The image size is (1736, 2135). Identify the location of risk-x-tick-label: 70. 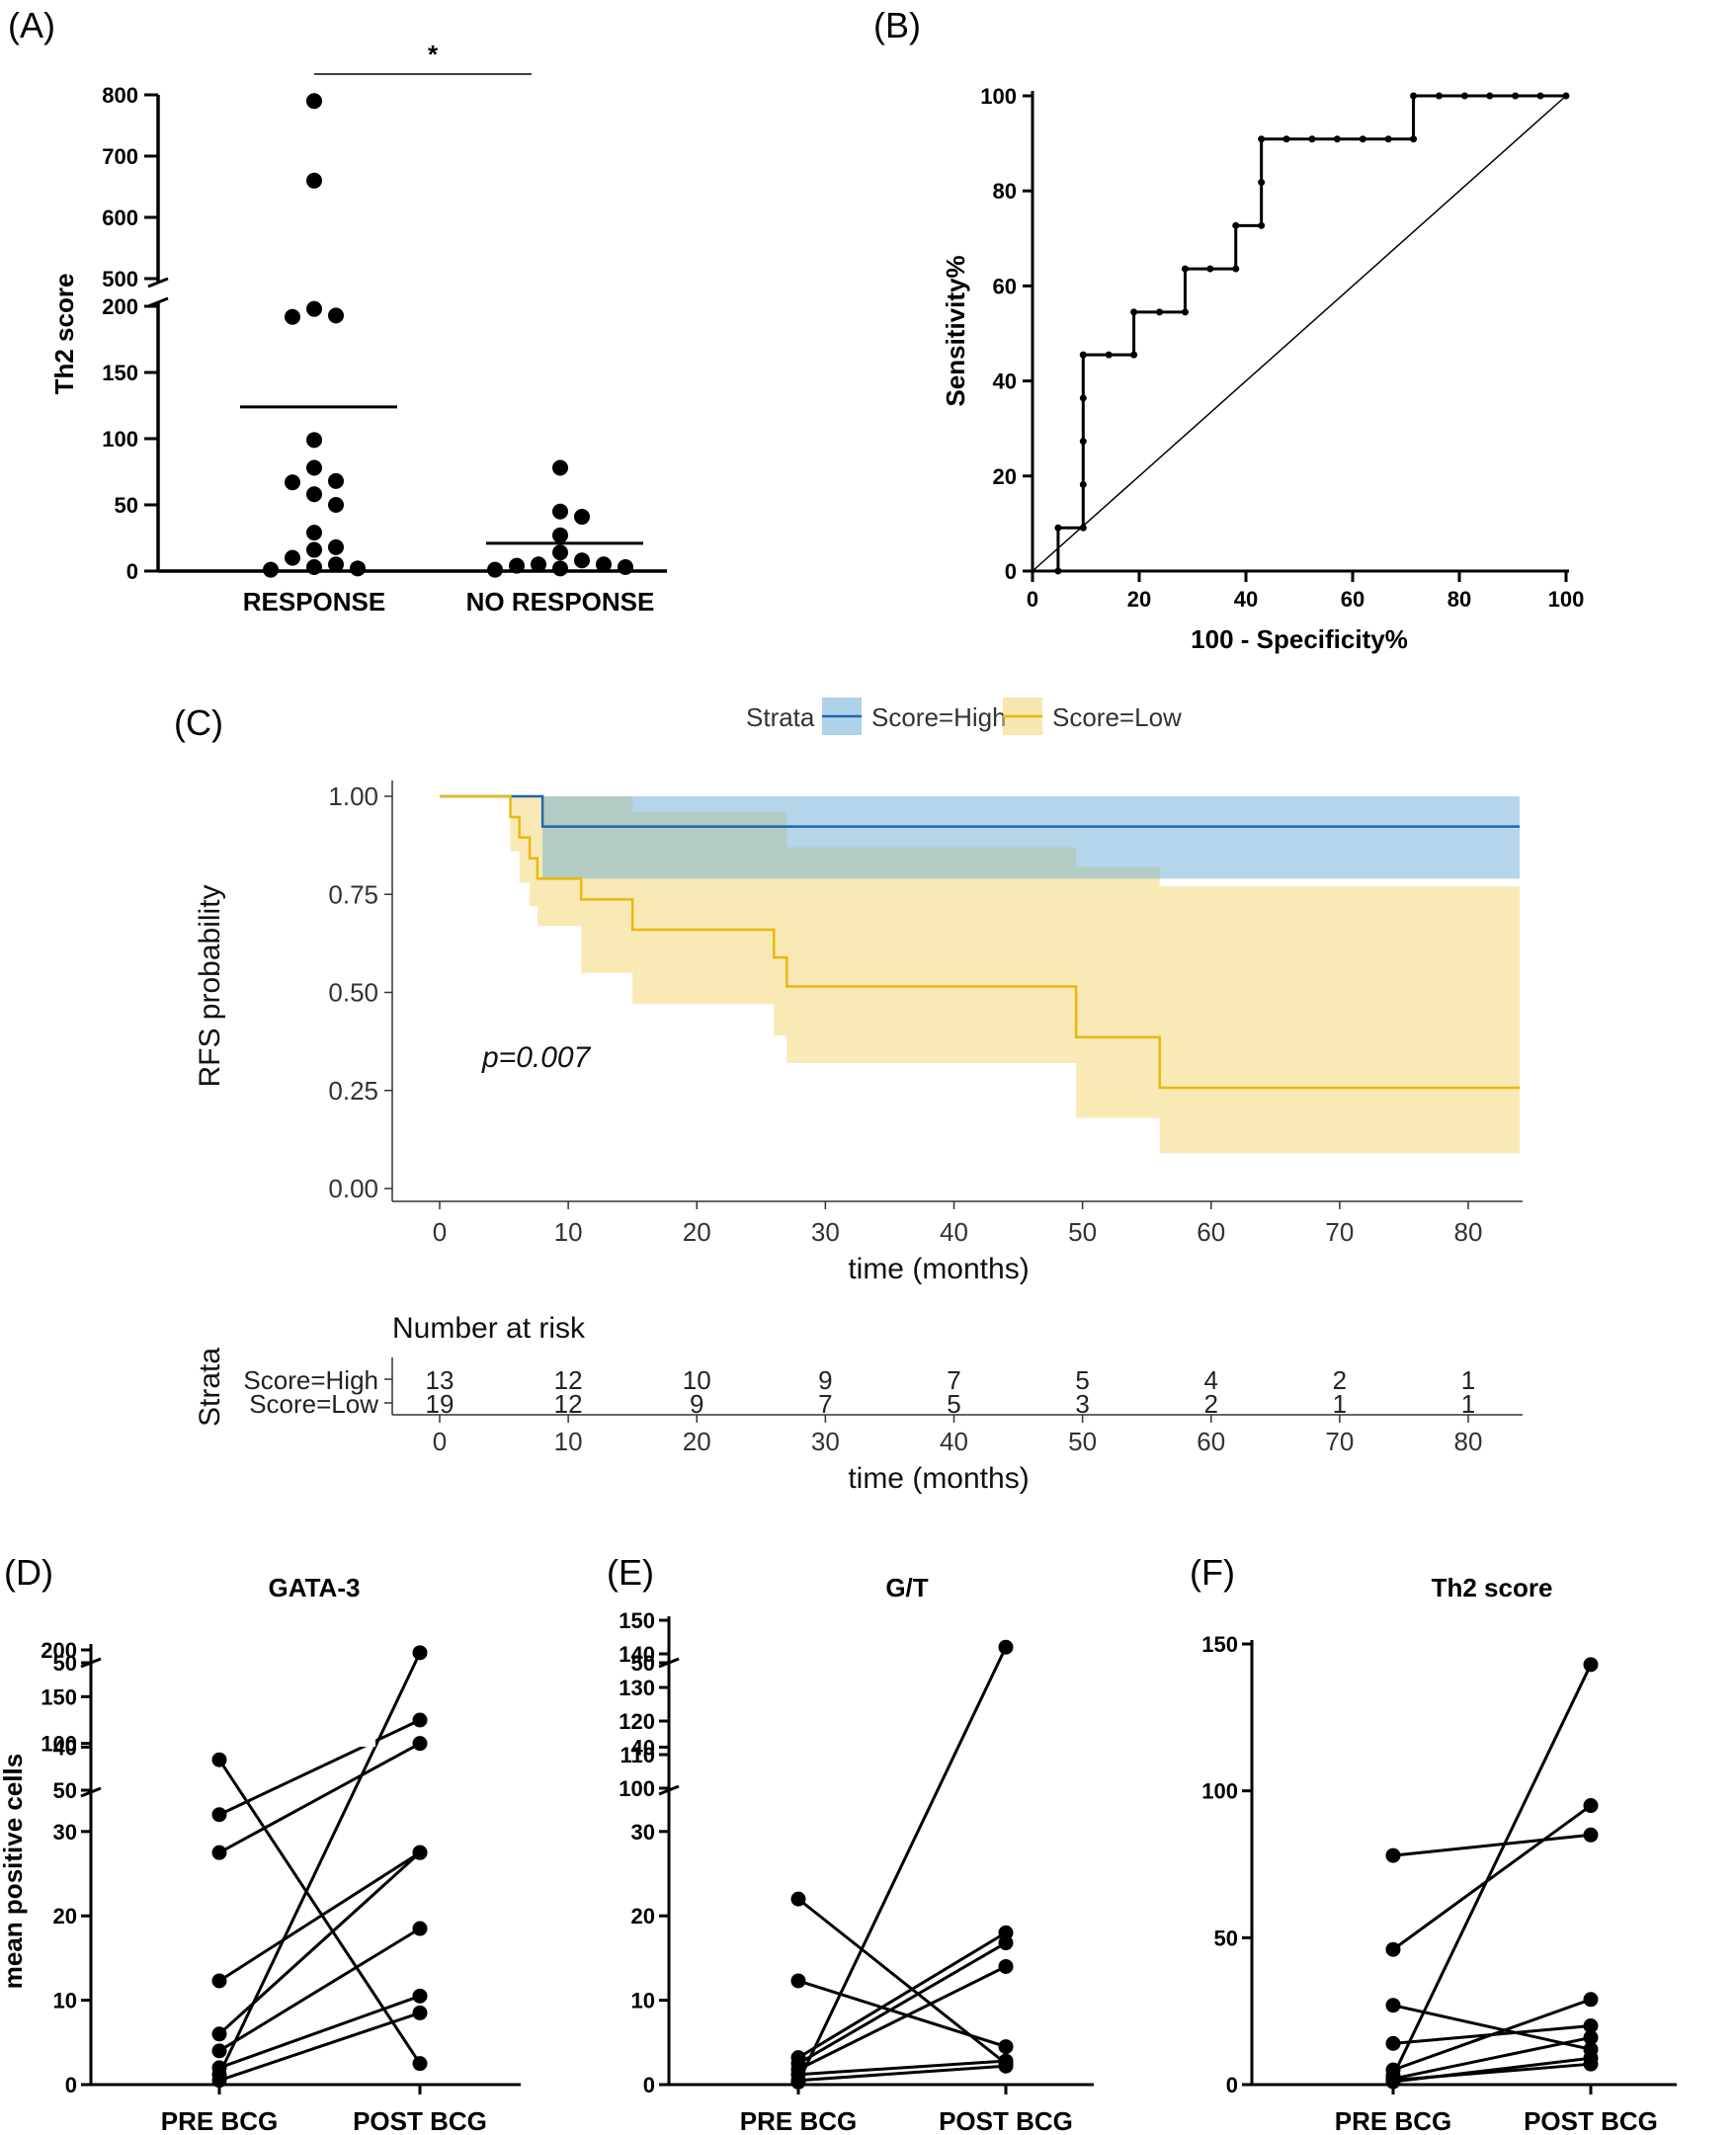
(1340, 1442).